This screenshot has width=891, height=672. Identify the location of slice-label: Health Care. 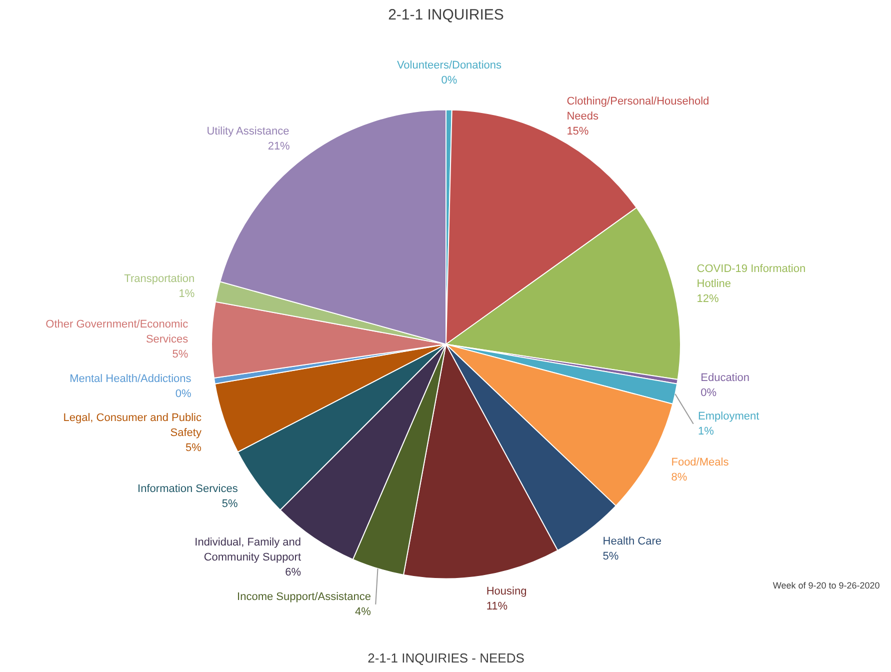
(632, 542).